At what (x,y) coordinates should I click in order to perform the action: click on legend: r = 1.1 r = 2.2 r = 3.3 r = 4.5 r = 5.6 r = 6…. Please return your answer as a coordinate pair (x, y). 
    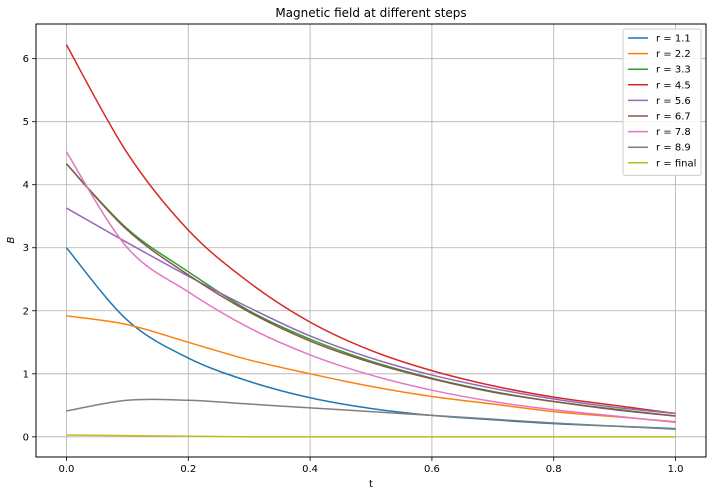
    Looking at the image, I should click on (662, 102).